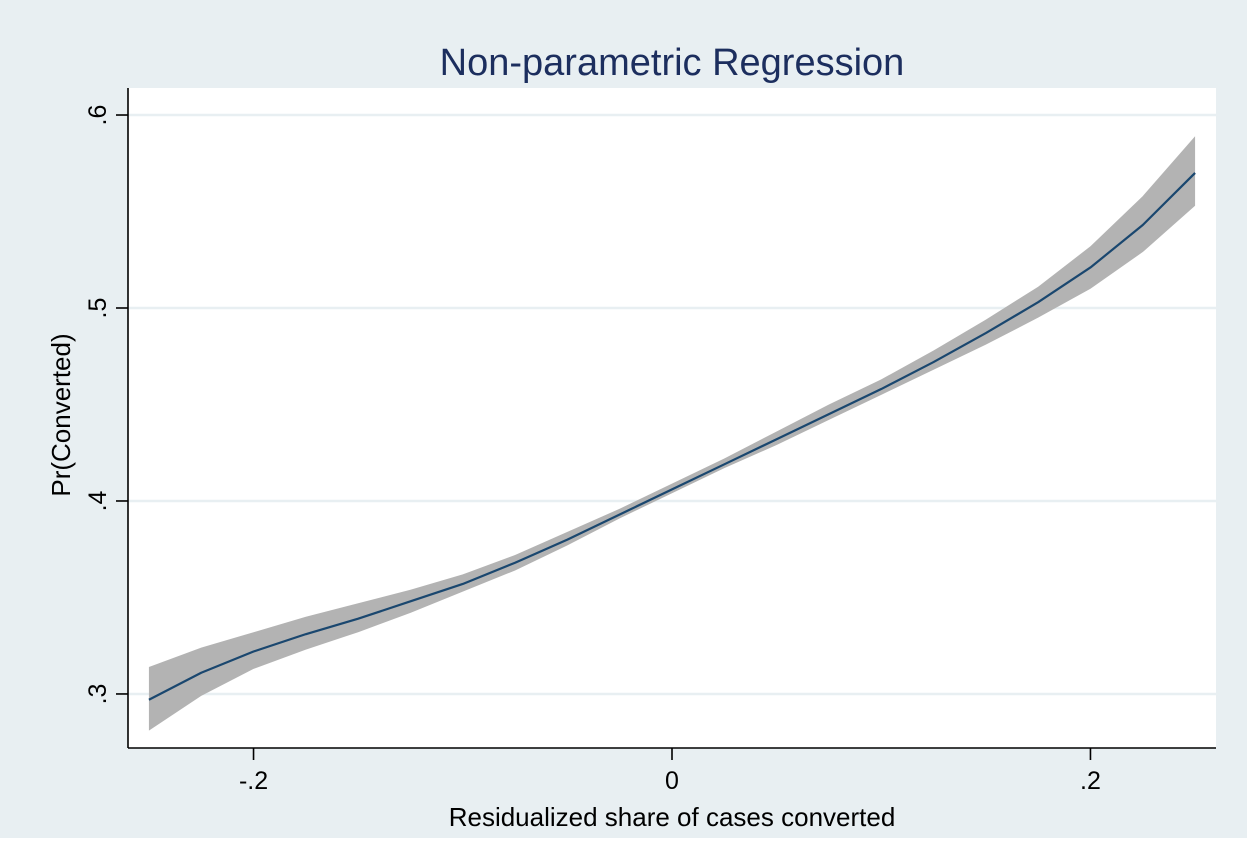 This screenshot has width=1247, height=843. I want to click on x-axis-label: Residualized share of cases converted, so click(672, 817).